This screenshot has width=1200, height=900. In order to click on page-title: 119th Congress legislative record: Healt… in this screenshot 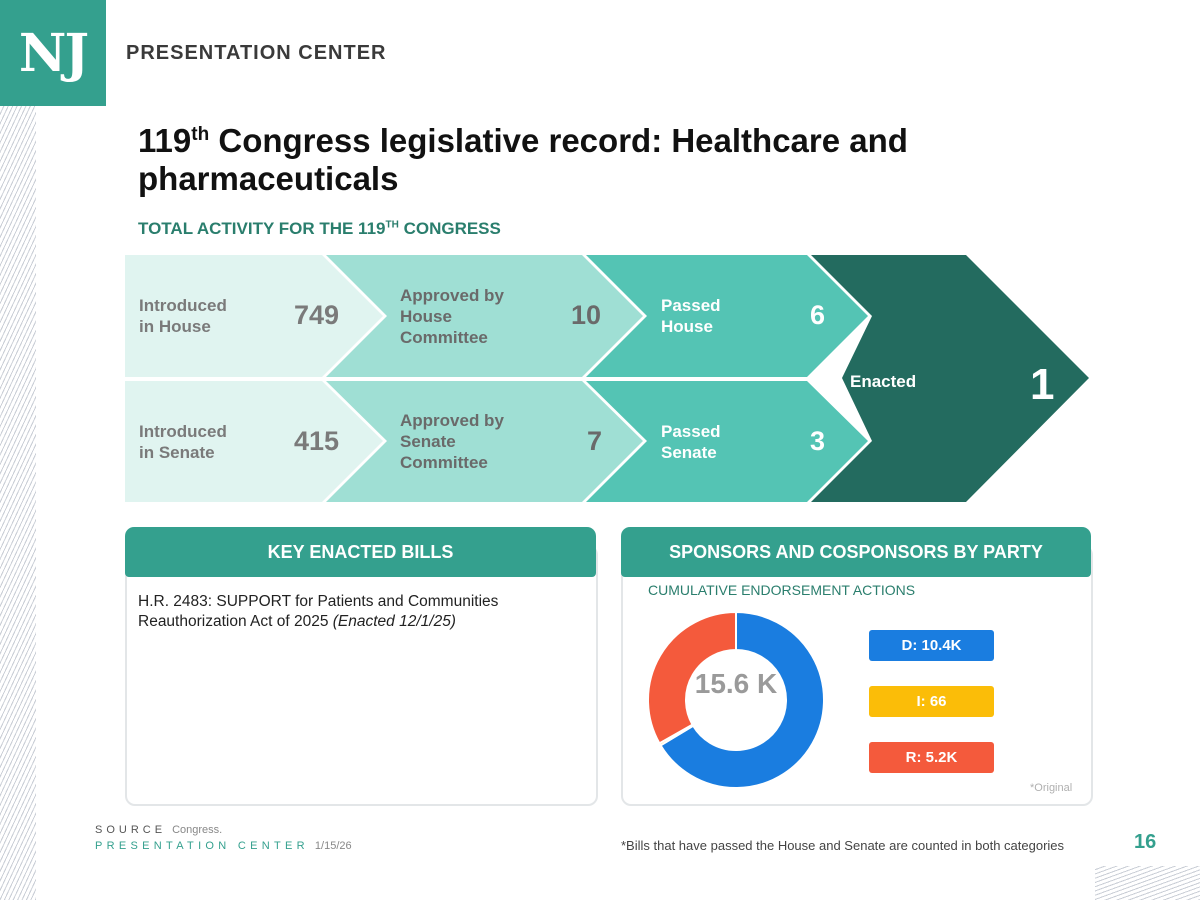, I will do `click(523, 159)`.